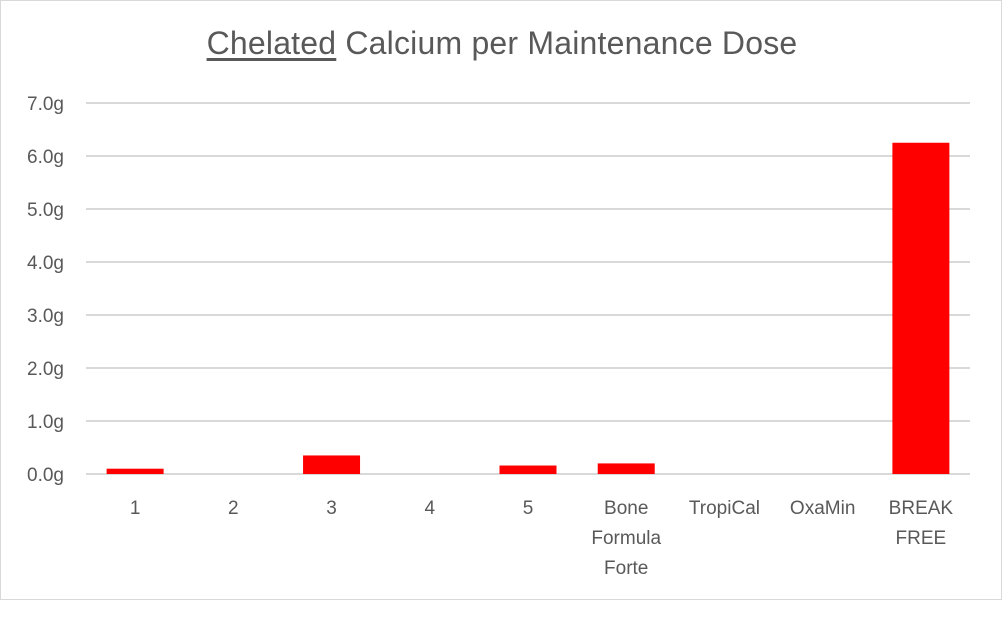 The image size is (1004, 620). What do you see at coordinates (45, 475) in the screenshot?
I see `y-tick-label: 0.0g` at bounding box center [45, 475].